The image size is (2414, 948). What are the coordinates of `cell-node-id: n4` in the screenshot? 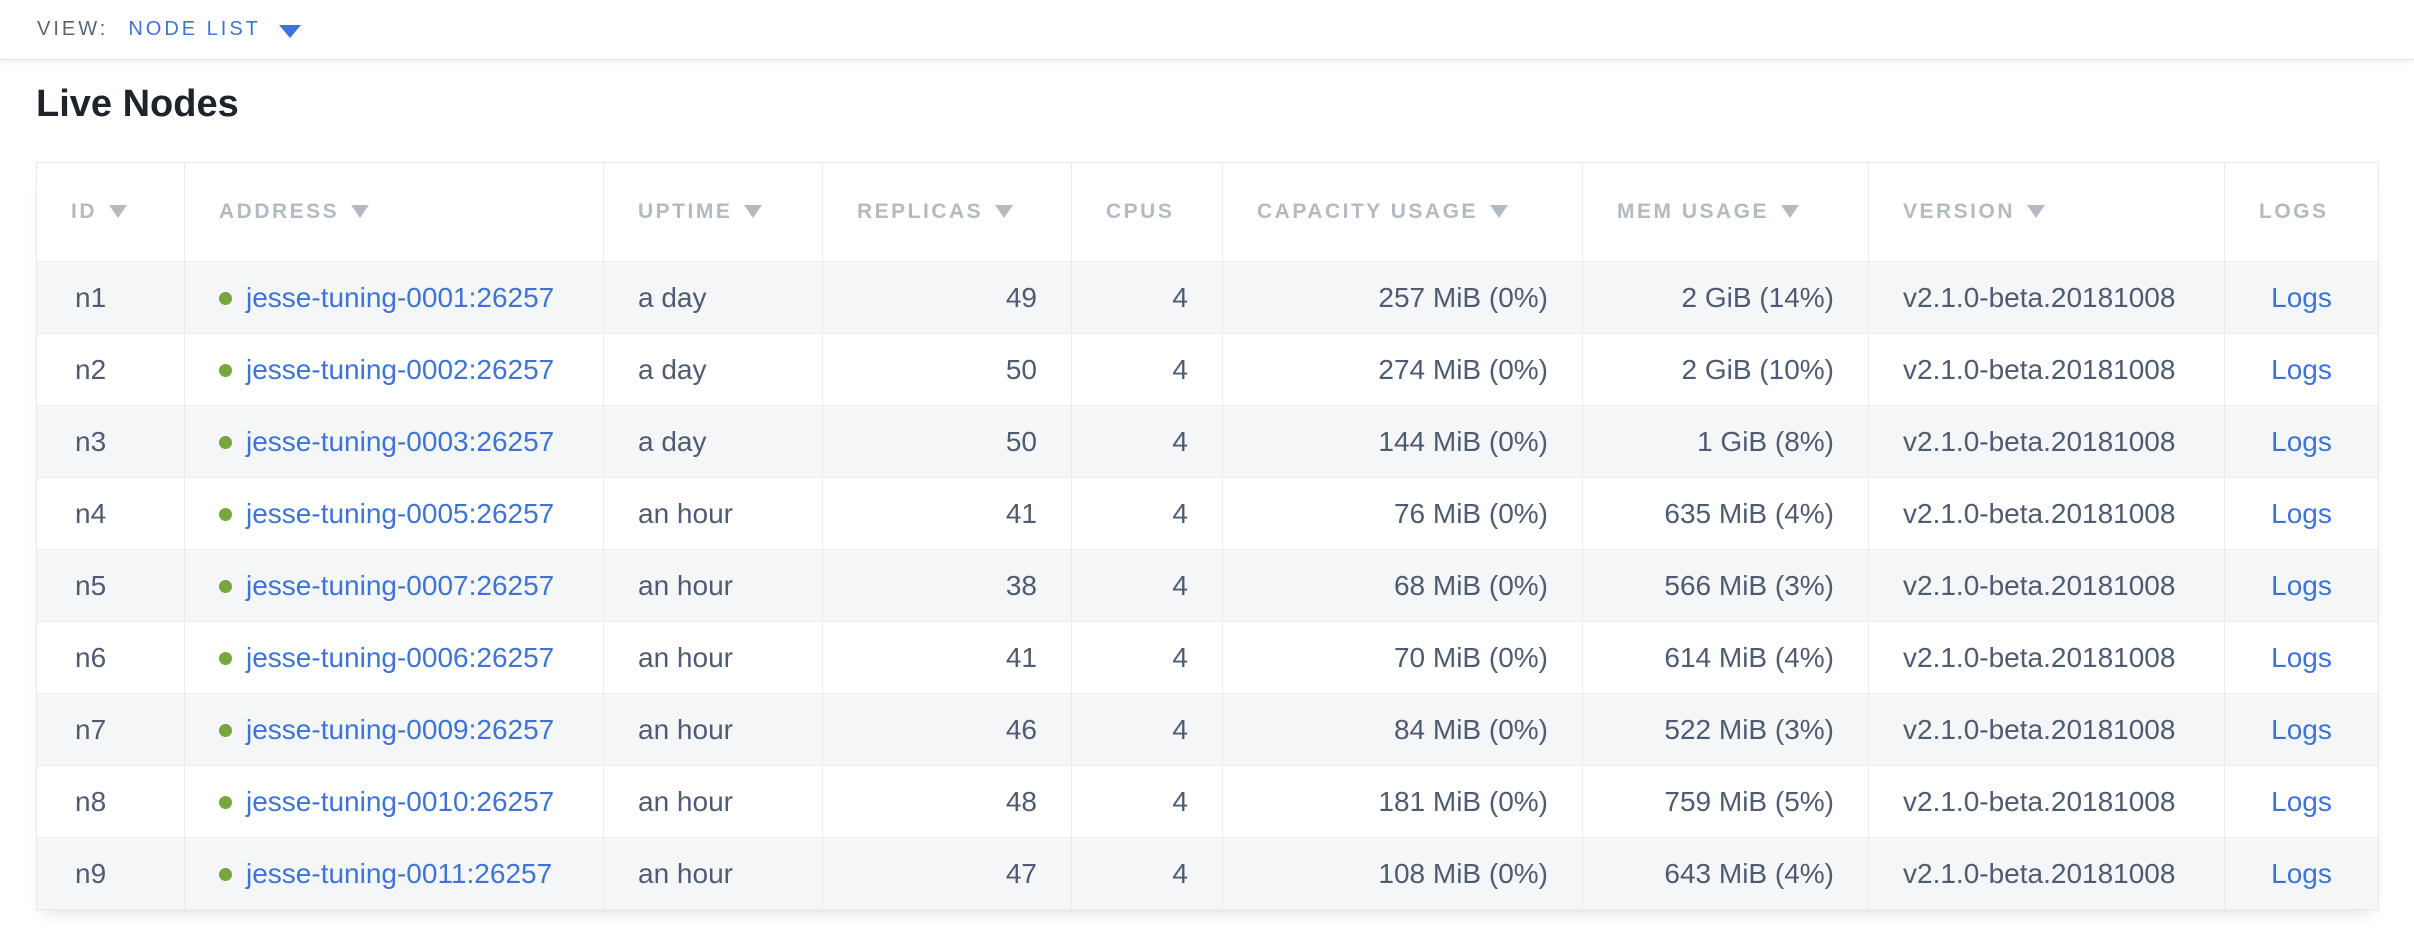 It's located at (110, 513).